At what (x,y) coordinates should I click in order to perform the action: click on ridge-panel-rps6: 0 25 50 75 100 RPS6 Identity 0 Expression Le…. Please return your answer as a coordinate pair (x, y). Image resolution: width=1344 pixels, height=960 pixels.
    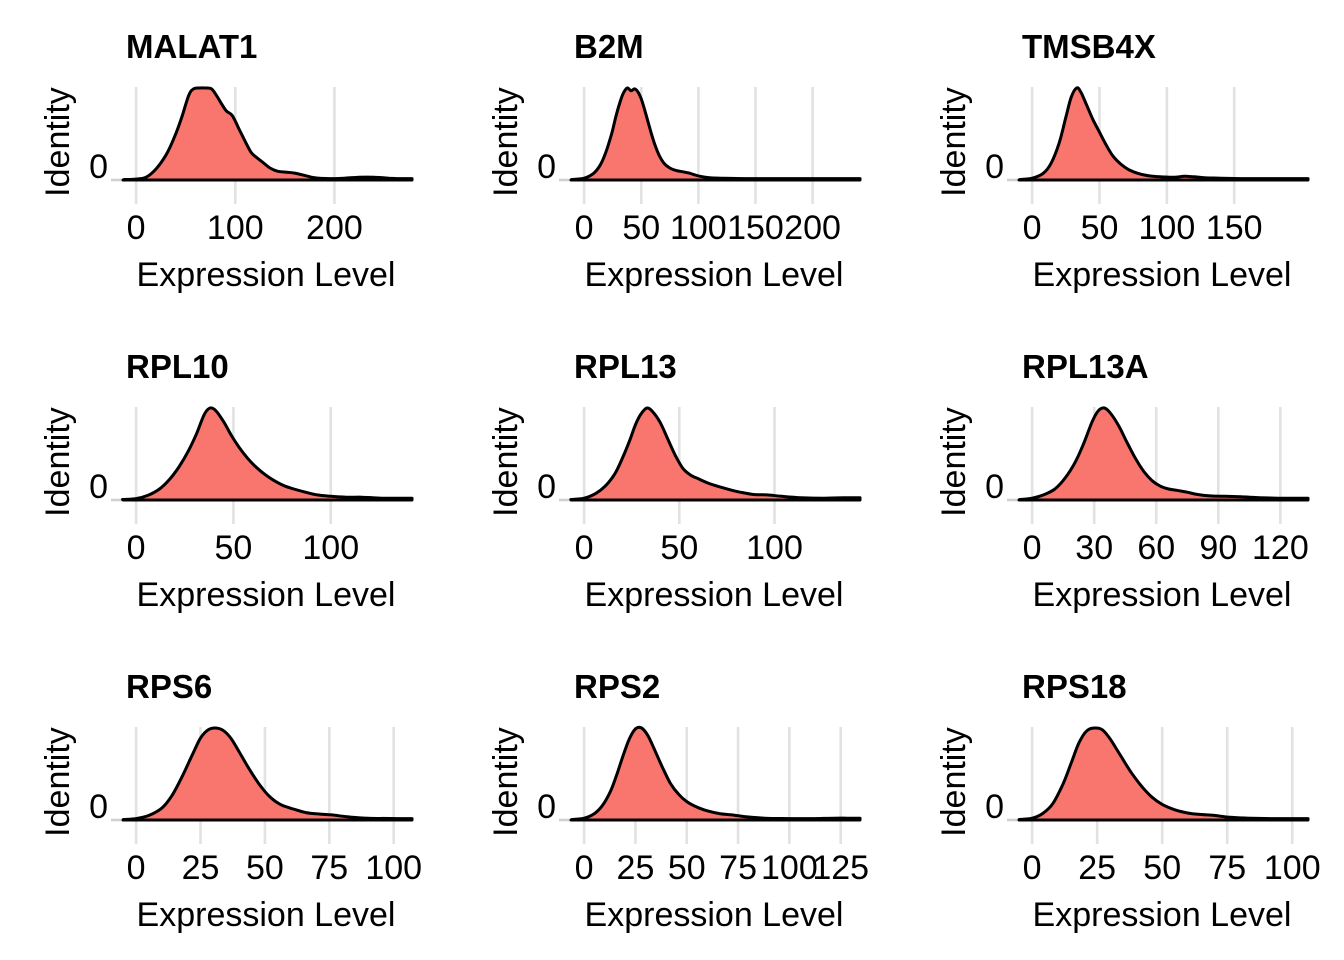
    Looking at the image, I should click on (224, 800).